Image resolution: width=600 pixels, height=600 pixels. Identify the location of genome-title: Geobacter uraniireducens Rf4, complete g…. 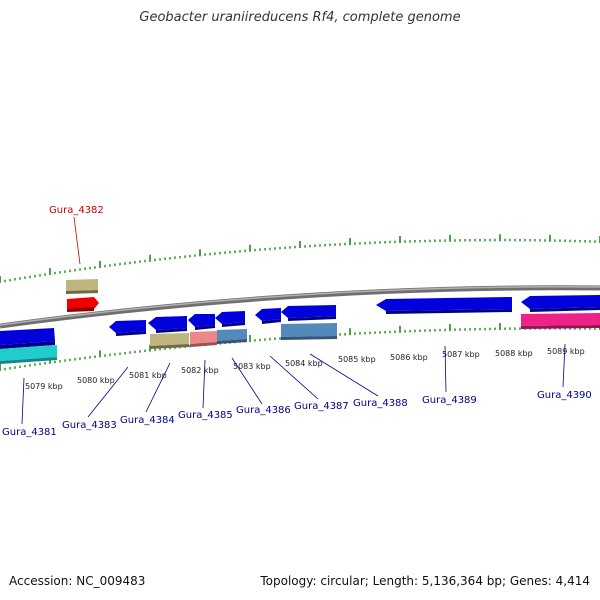
(300, 17).